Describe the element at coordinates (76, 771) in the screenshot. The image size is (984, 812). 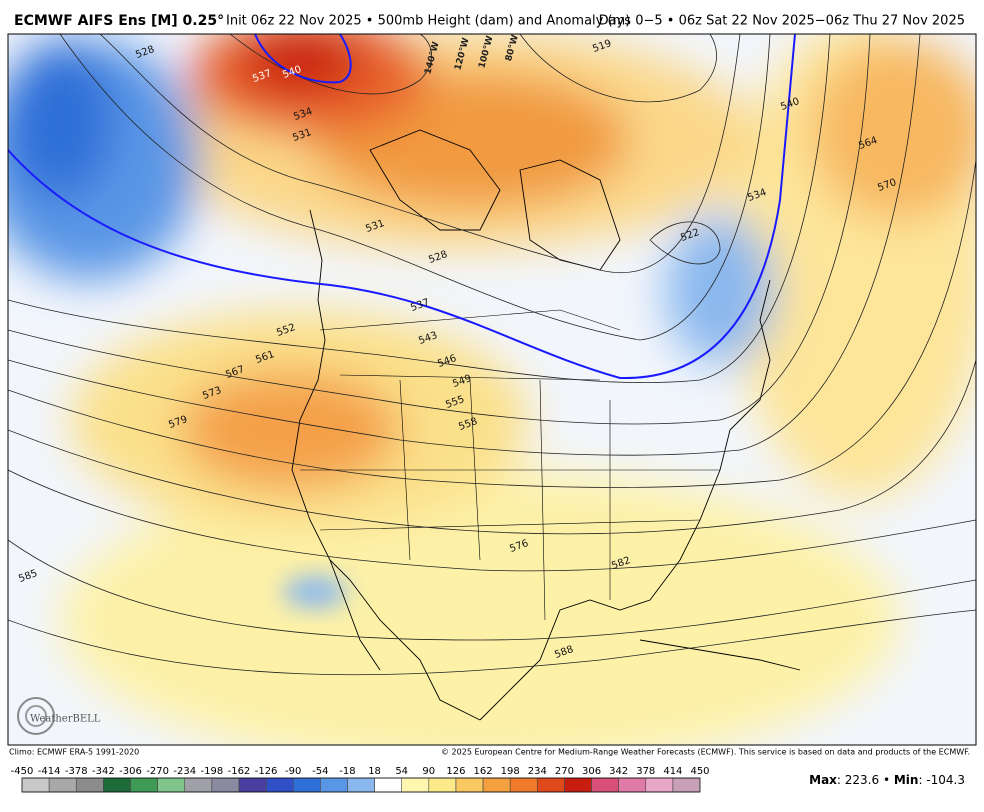
I see `colorbar-tick-label: -378` at that location.